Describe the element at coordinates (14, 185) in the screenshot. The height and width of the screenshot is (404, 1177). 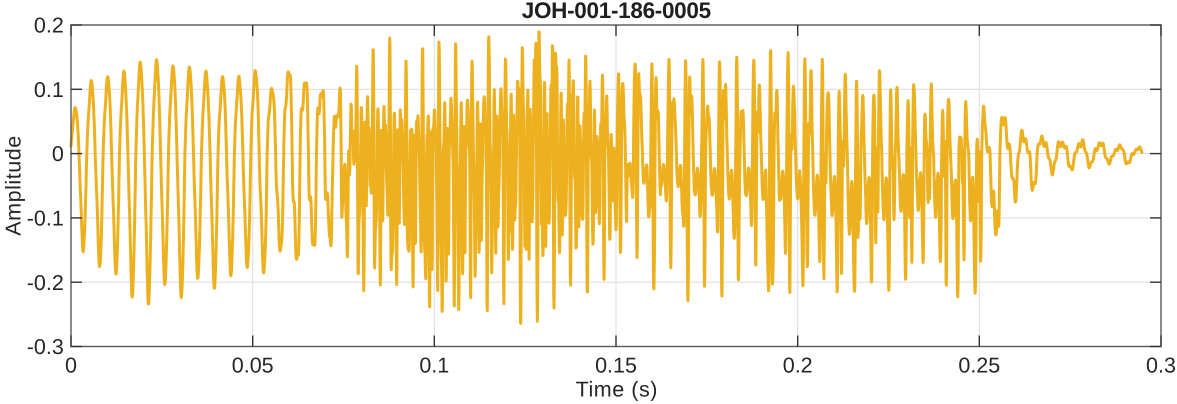
I see `svg-text: Amplitude` at that location.